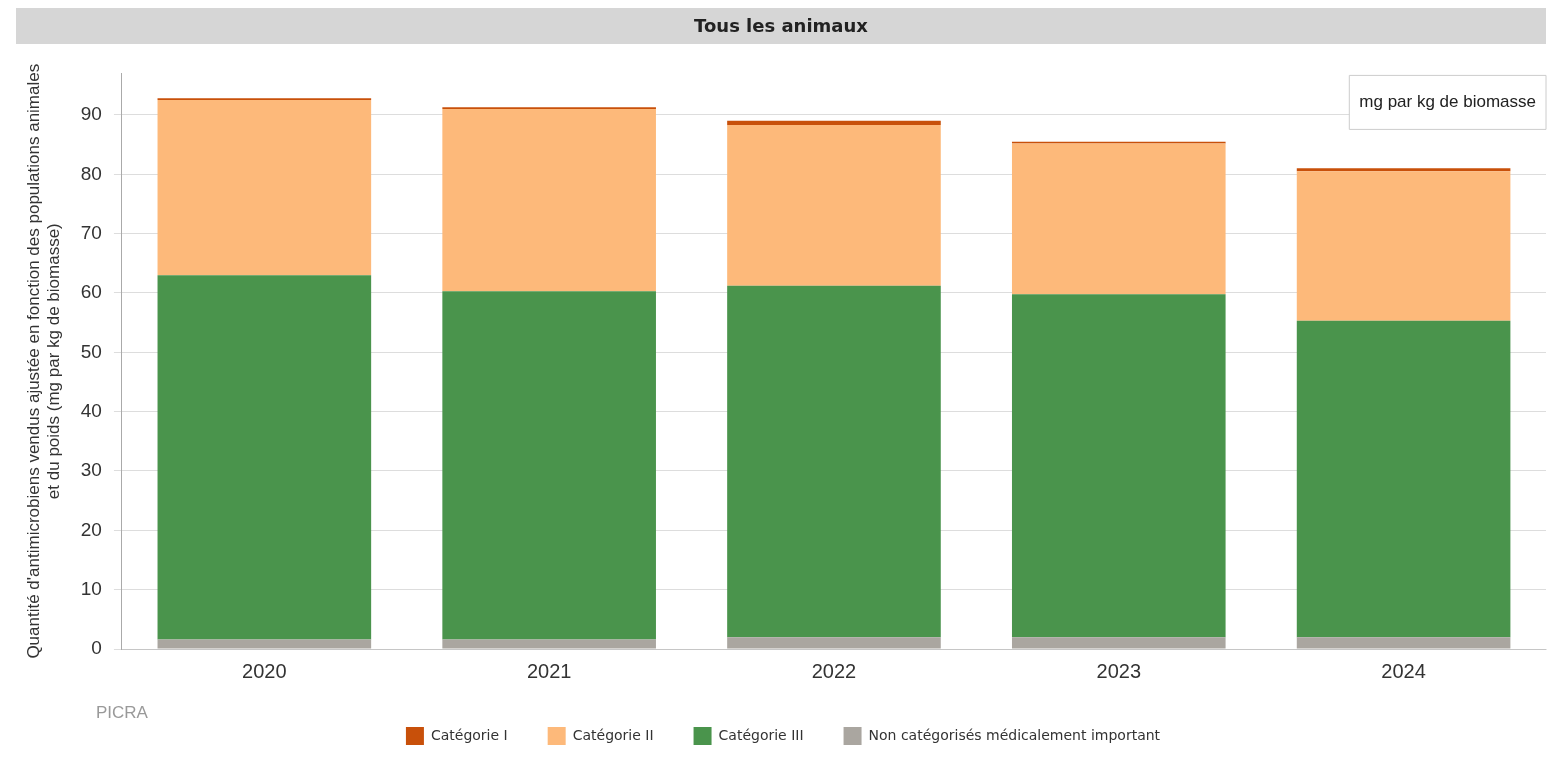  I want to click on legend-label: Catégorie III, so click(761, 734).